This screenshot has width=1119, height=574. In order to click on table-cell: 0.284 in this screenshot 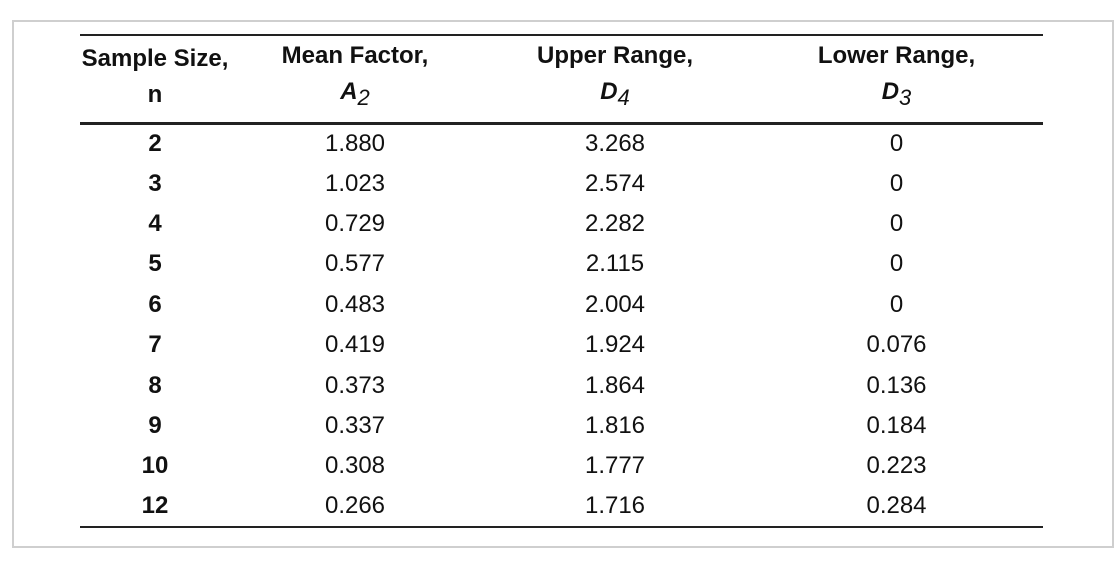, I will do `click(896, 506)`.